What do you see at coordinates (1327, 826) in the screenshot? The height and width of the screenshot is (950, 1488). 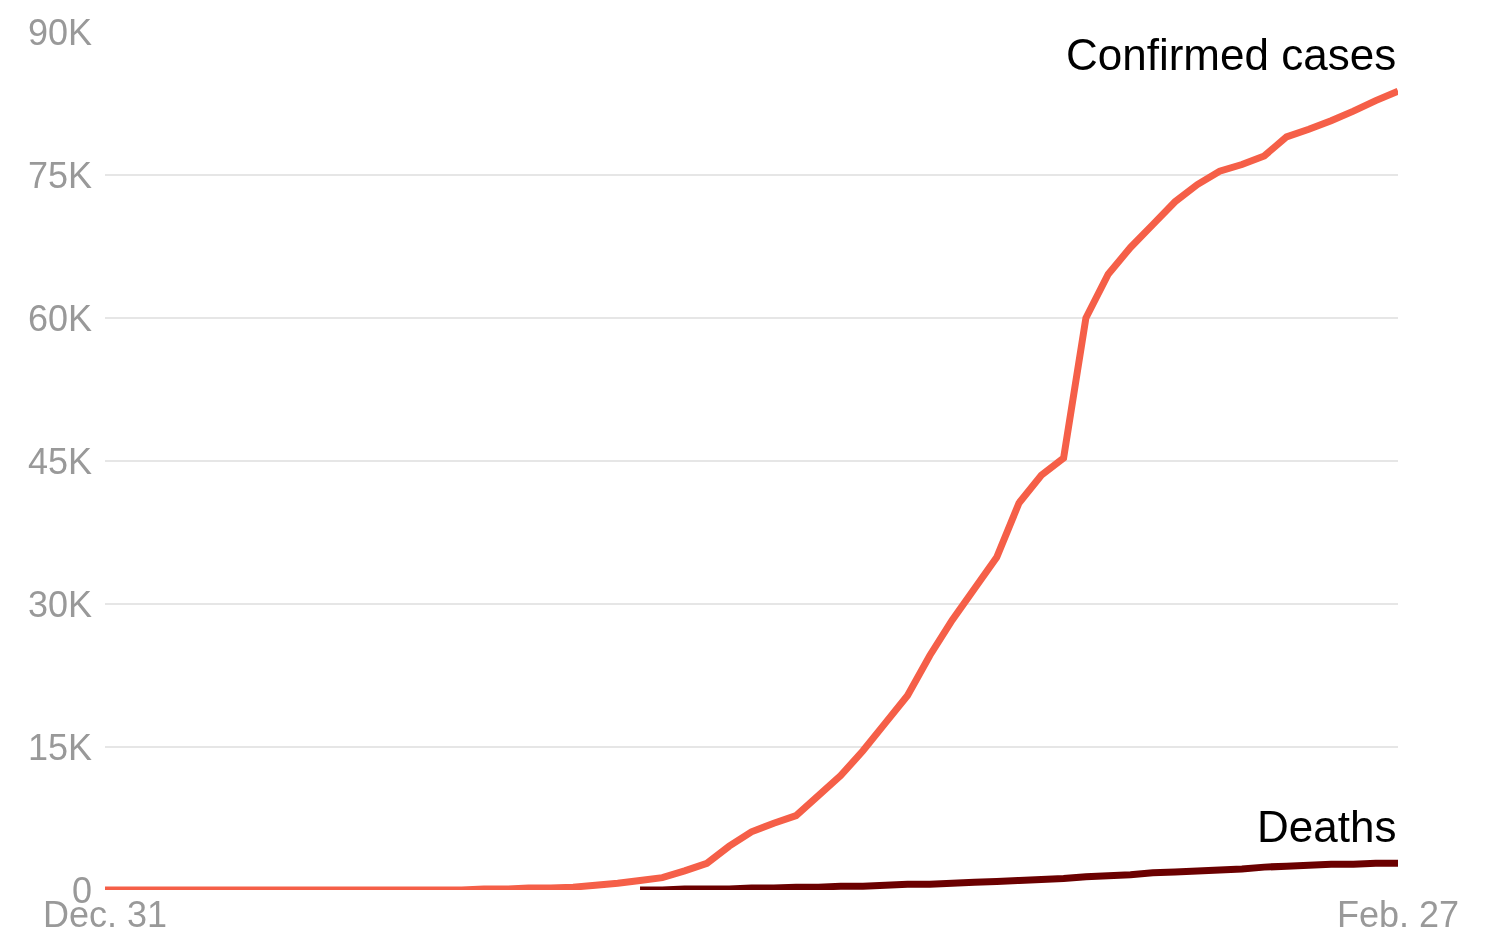 I see `series-label: Deaths` at bounding box center [1327, 826].